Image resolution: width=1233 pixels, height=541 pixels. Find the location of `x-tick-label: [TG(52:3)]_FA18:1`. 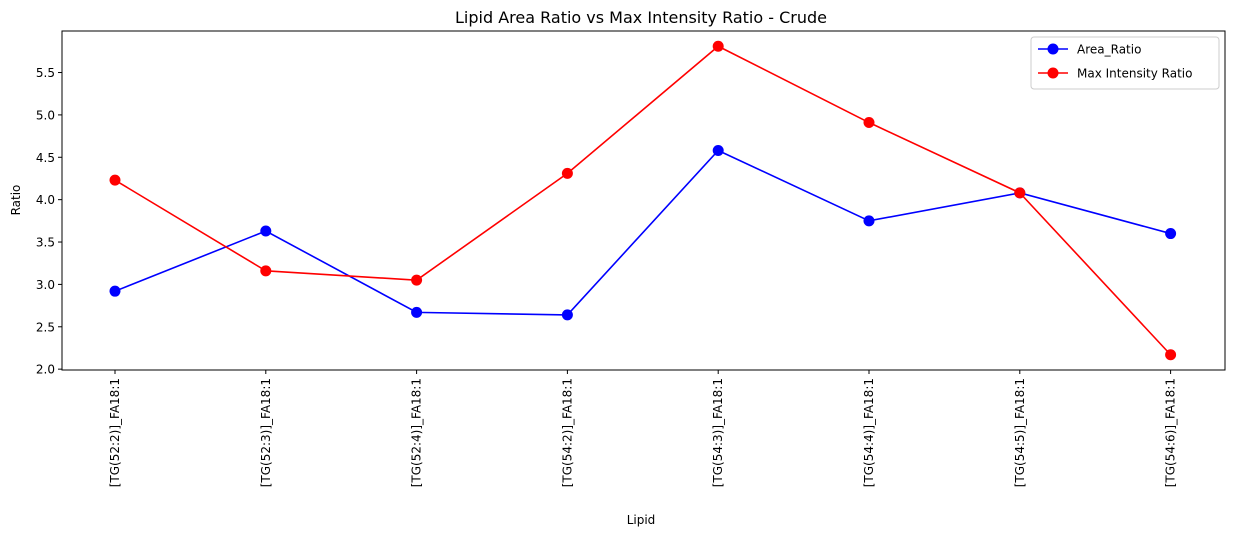

x-tick-label: [TG(52:3)]_FA18:1 is located at coordinates (266, 432).